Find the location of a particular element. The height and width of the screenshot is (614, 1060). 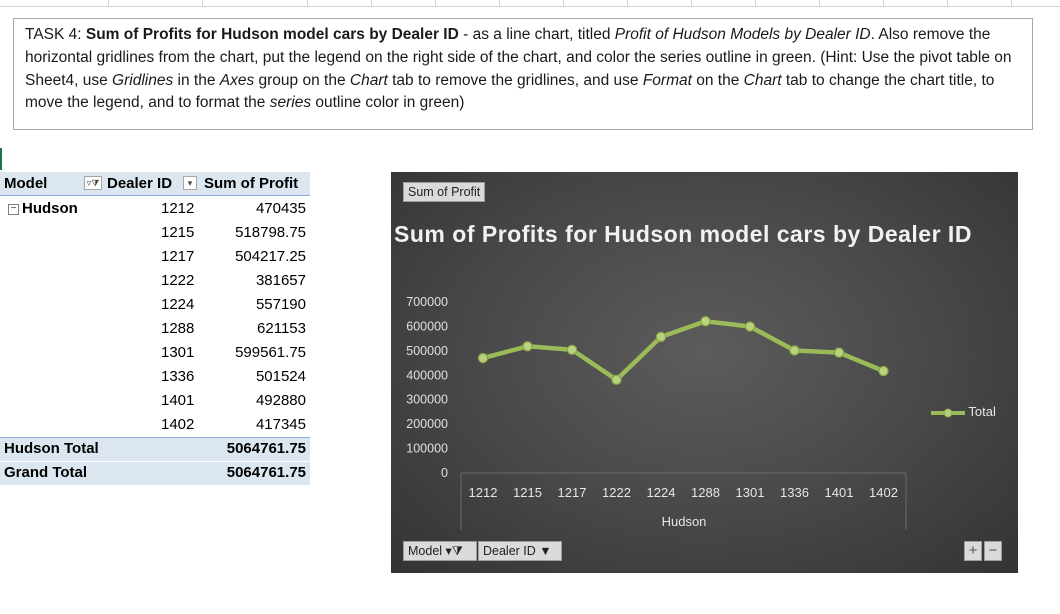

x-tick-label: 1288 is located at coordinates (705, 492).